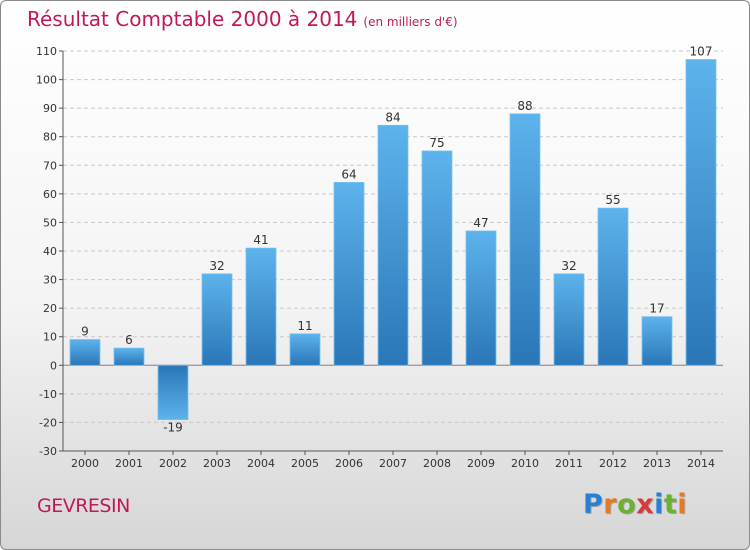 The image size is (750, 550). What do you see at coordinates (50, 165) in the screenshot?
I see `y-tick-label: 70` at bounding box center [50, 165].